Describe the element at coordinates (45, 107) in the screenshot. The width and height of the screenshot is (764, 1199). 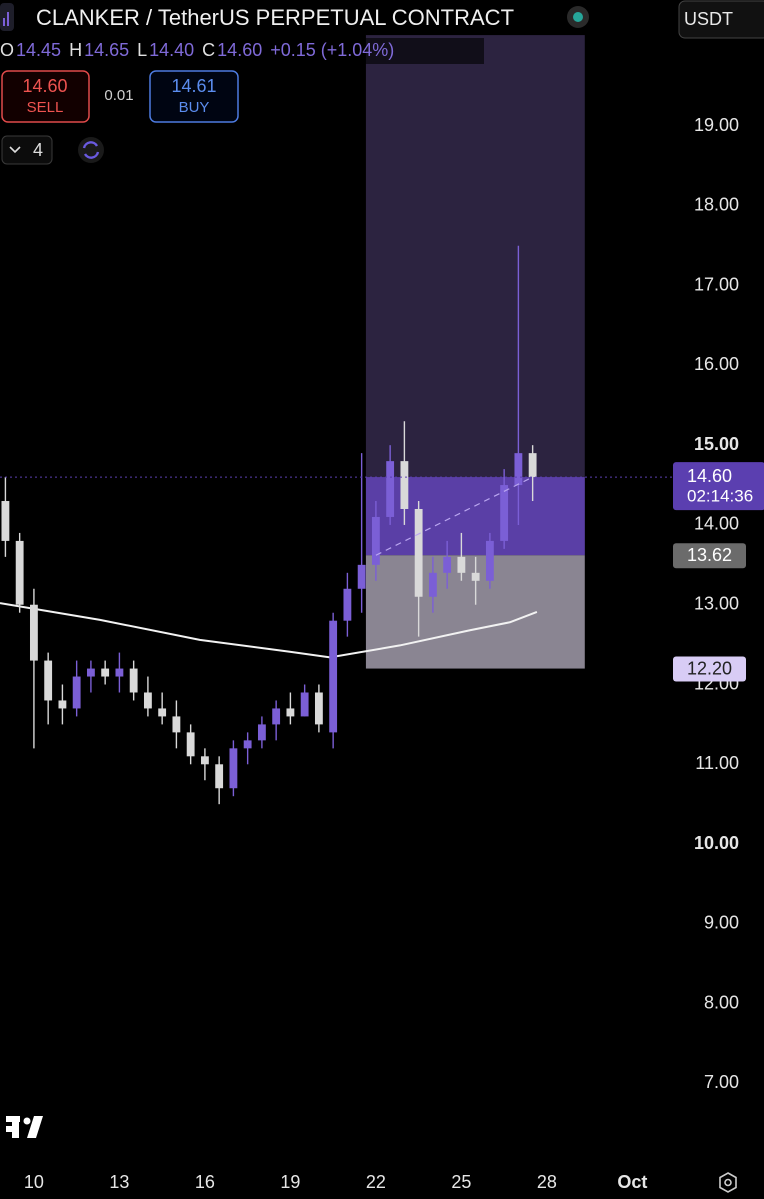
I see `sell-label: SELL` at that location.